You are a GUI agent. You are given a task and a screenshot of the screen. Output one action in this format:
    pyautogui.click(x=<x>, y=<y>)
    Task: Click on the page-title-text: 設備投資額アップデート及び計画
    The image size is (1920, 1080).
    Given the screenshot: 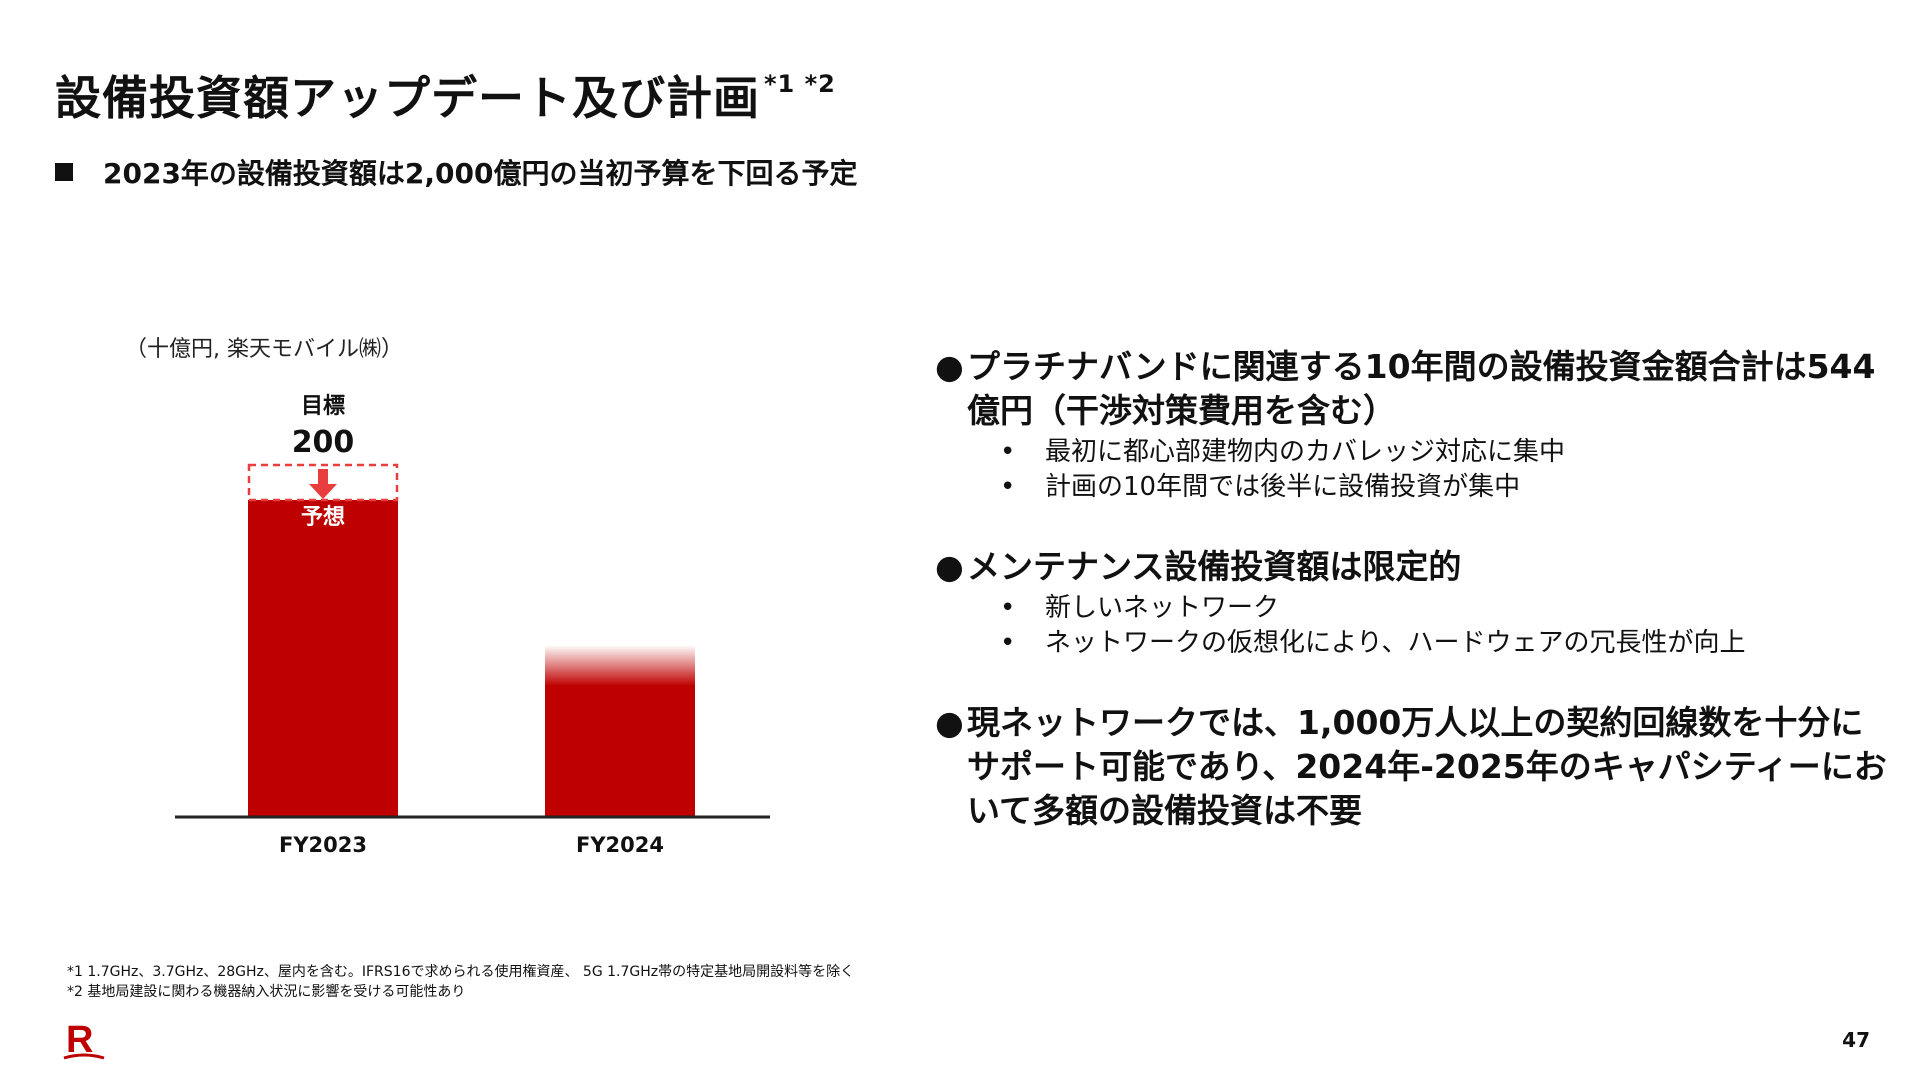 What is the action you would take?
    pyautogui.click(x=407, y=98)
    